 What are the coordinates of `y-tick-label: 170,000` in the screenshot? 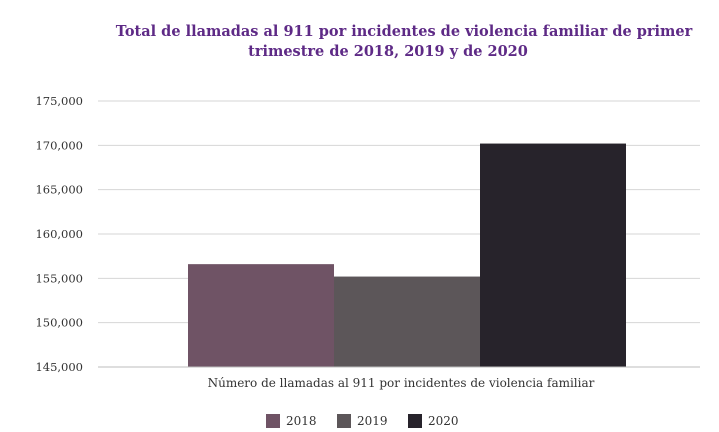 It's located at (59, 145).